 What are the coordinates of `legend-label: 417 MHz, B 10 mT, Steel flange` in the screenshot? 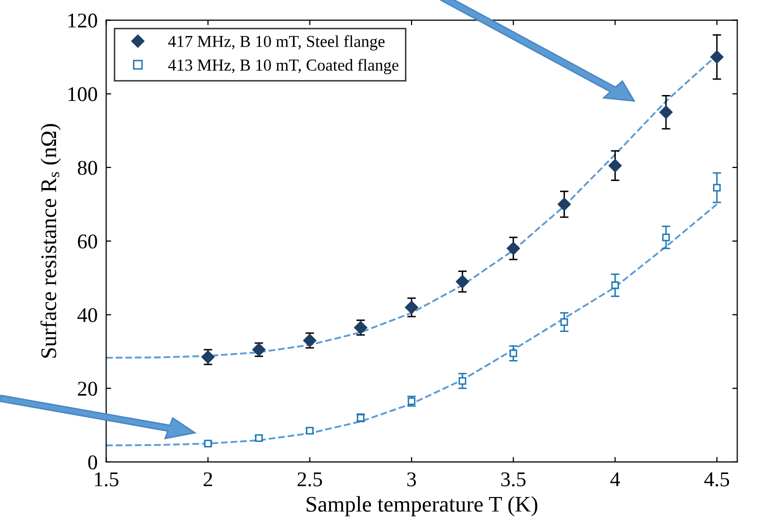 It's located at (276, 43).